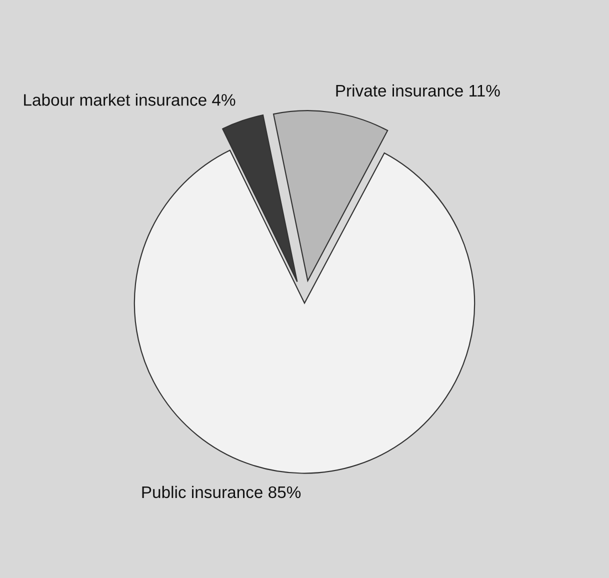 This screenshot has height=578, width=609. Describe the element at coordinates (130, 100) in the screenshot. I see `slice-label: Labour market insurance 4%` at that location.